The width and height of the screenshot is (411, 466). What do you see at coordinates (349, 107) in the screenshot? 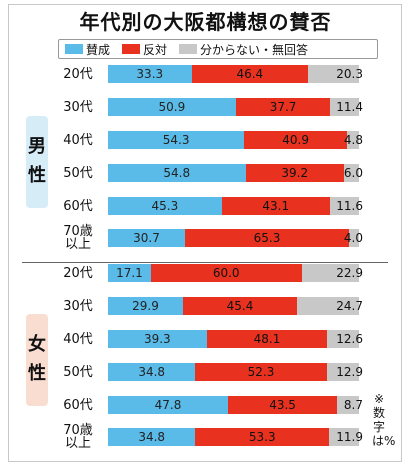
I see `data-label: 11.4` at bounding box center [349, 107].